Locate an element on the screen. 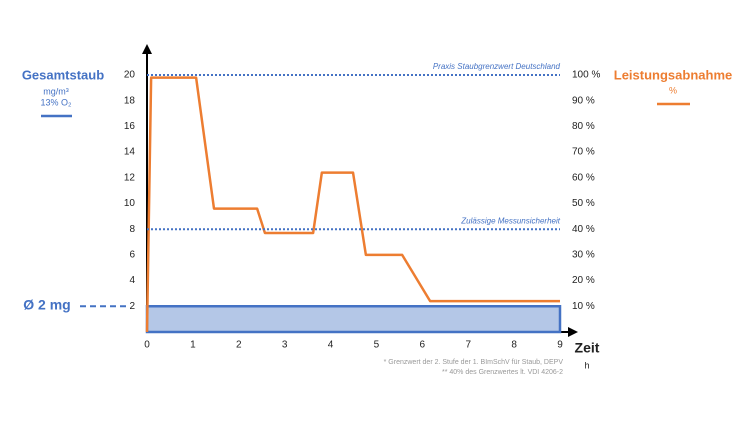  y-tick-label: 18 is located at coordinates (130, 100).